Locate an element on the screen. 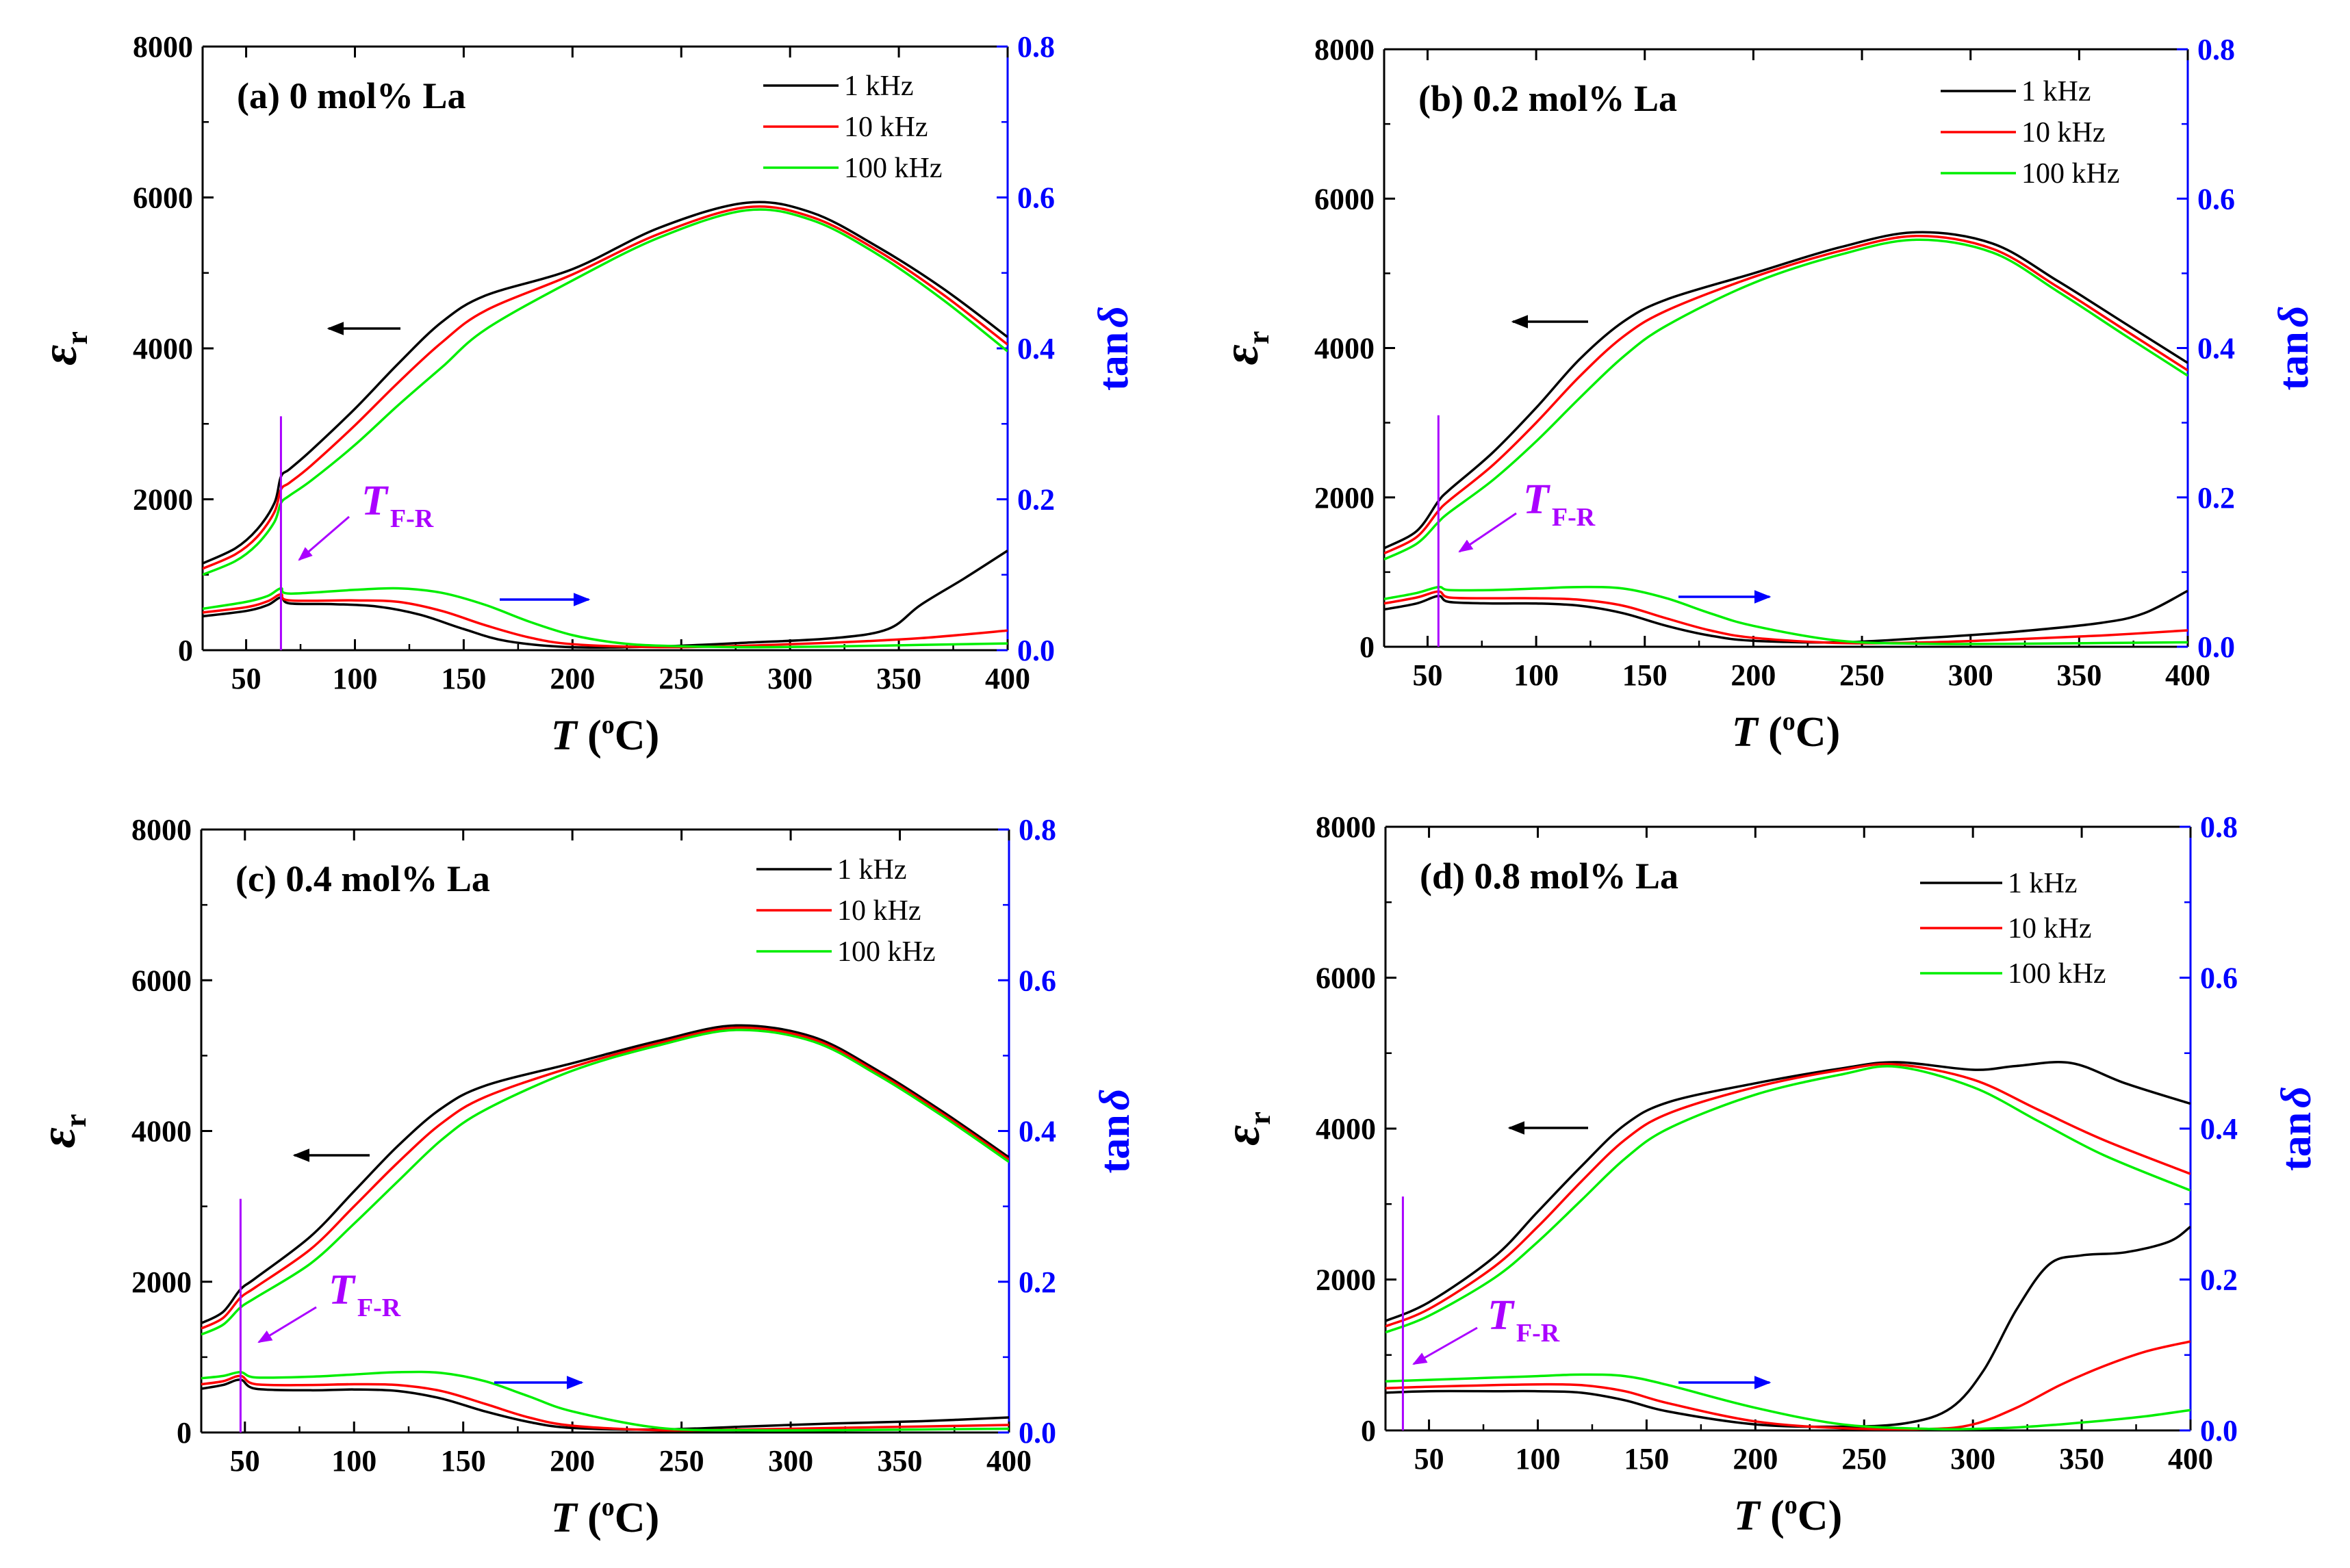  panel-title: (b) 0.2 mol% La is located at coordinates (1547, 98).